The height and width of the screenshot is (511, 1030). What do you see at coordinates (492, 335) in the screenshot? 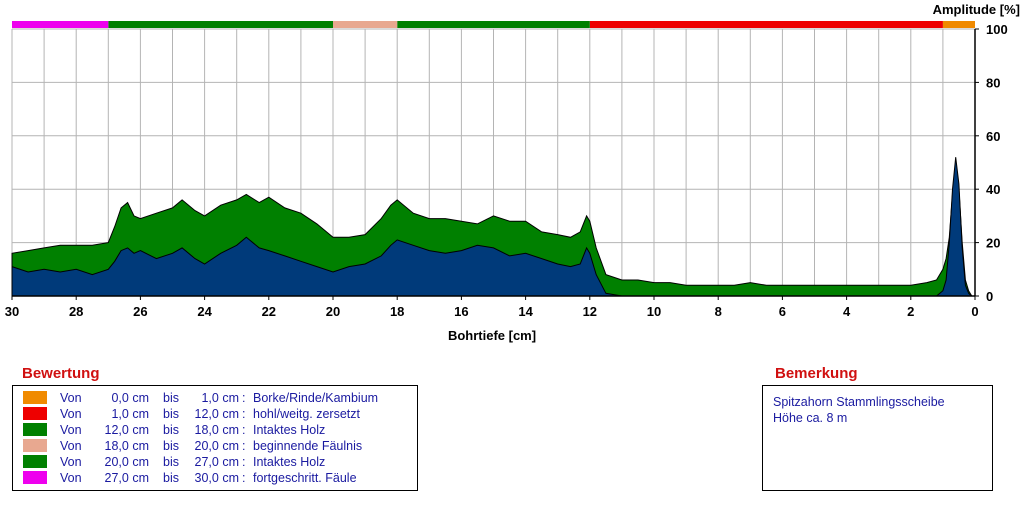
I see `x-axis-label: Bohrtiefe [cm]` at bounding box center [492, 335].